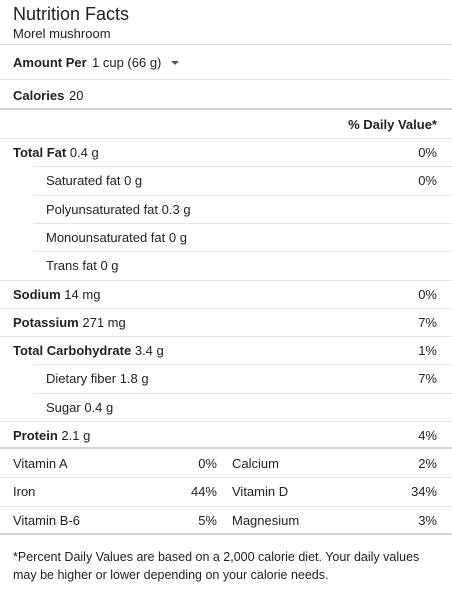 Image resolution: width=452 pixels, height=600 pixels. I want to click on vitamin-name: Vitamin B-6, so click(46, 520).